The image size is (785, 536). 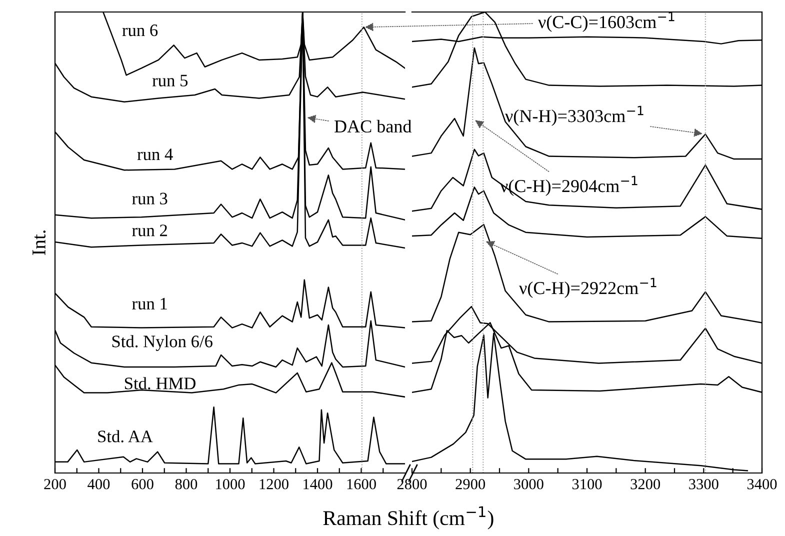 I want to click on series-label: Std. AA, so click(x=125, y=436).